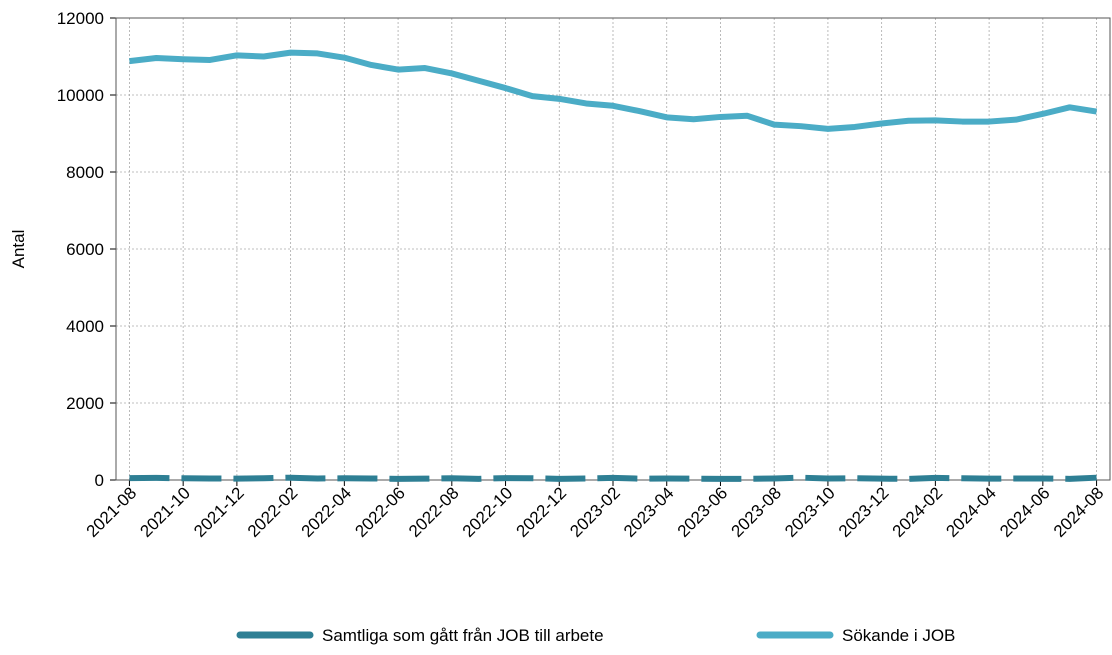 Image resolution: width=1112 pixels, height=655 pixels. Describe the element at coordinates (703, 512) in the screenshot. I see `x-tick-label: 2023-06` at that location.